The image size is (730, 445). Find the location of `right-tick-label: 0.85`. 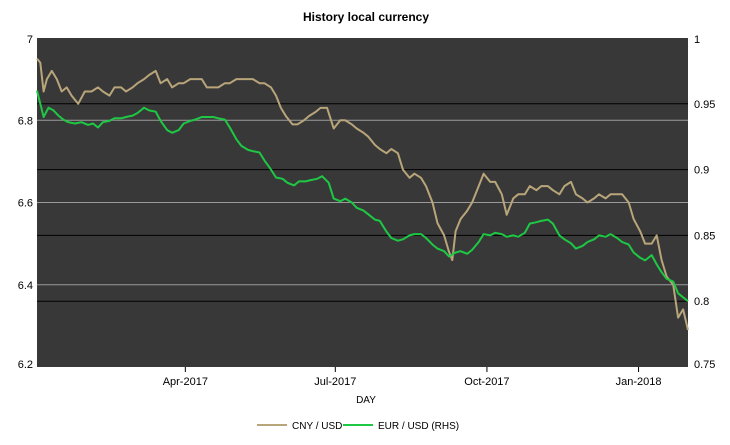

right-tick-label: 0.85 is located at coordinates (704, 236).